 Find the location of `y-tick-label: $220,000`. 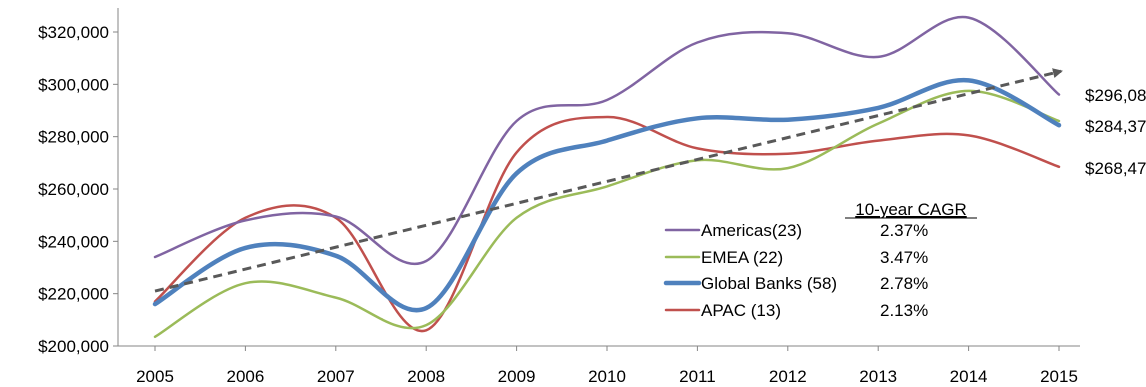

y-tick-label: $220,000 is located at coordinates (73, 294).